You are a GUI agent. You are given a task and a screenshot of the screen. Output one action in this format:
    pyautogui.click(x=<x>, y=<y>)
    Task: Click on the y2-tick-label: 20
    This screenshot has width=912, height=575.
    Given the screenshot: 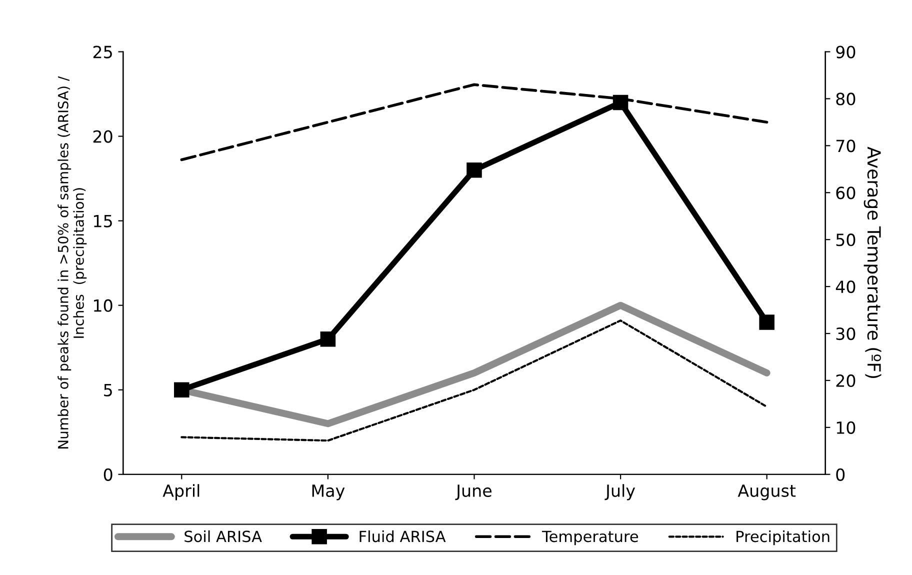 What is the action you would take?
    pyautogui.click(x=846, y=381)
    